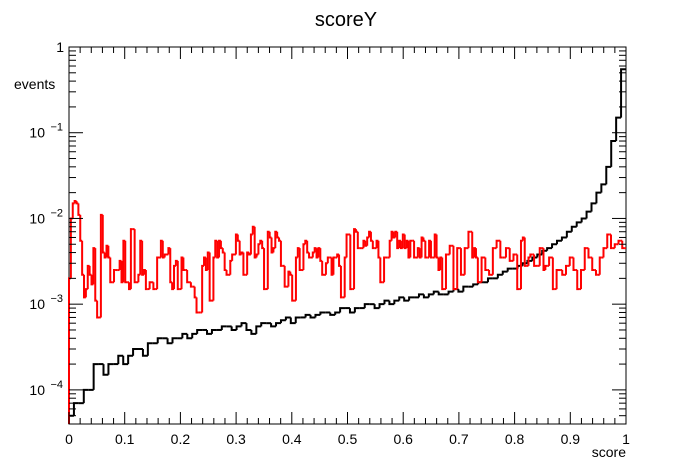  I want to click on x-tick-label: 0.1, so click(125, 439).